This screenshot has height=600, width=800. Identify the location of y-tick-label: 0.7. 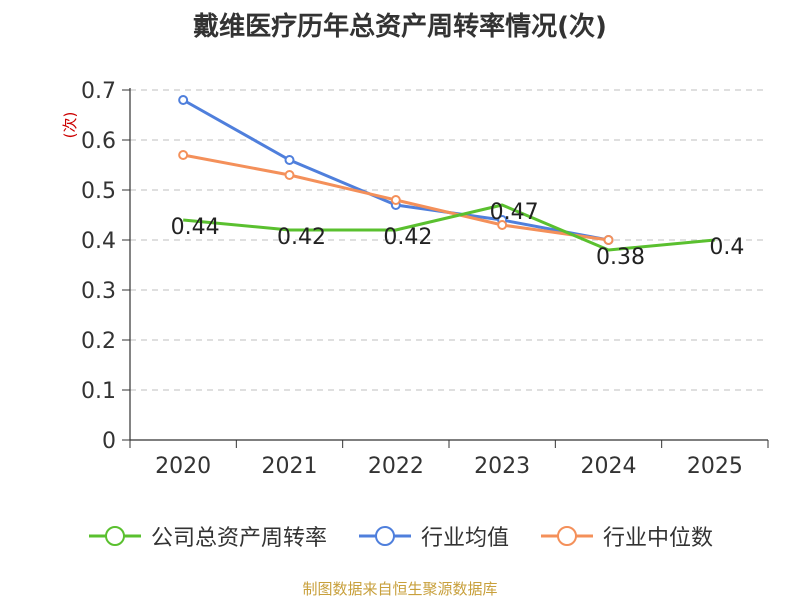
(98, 91).